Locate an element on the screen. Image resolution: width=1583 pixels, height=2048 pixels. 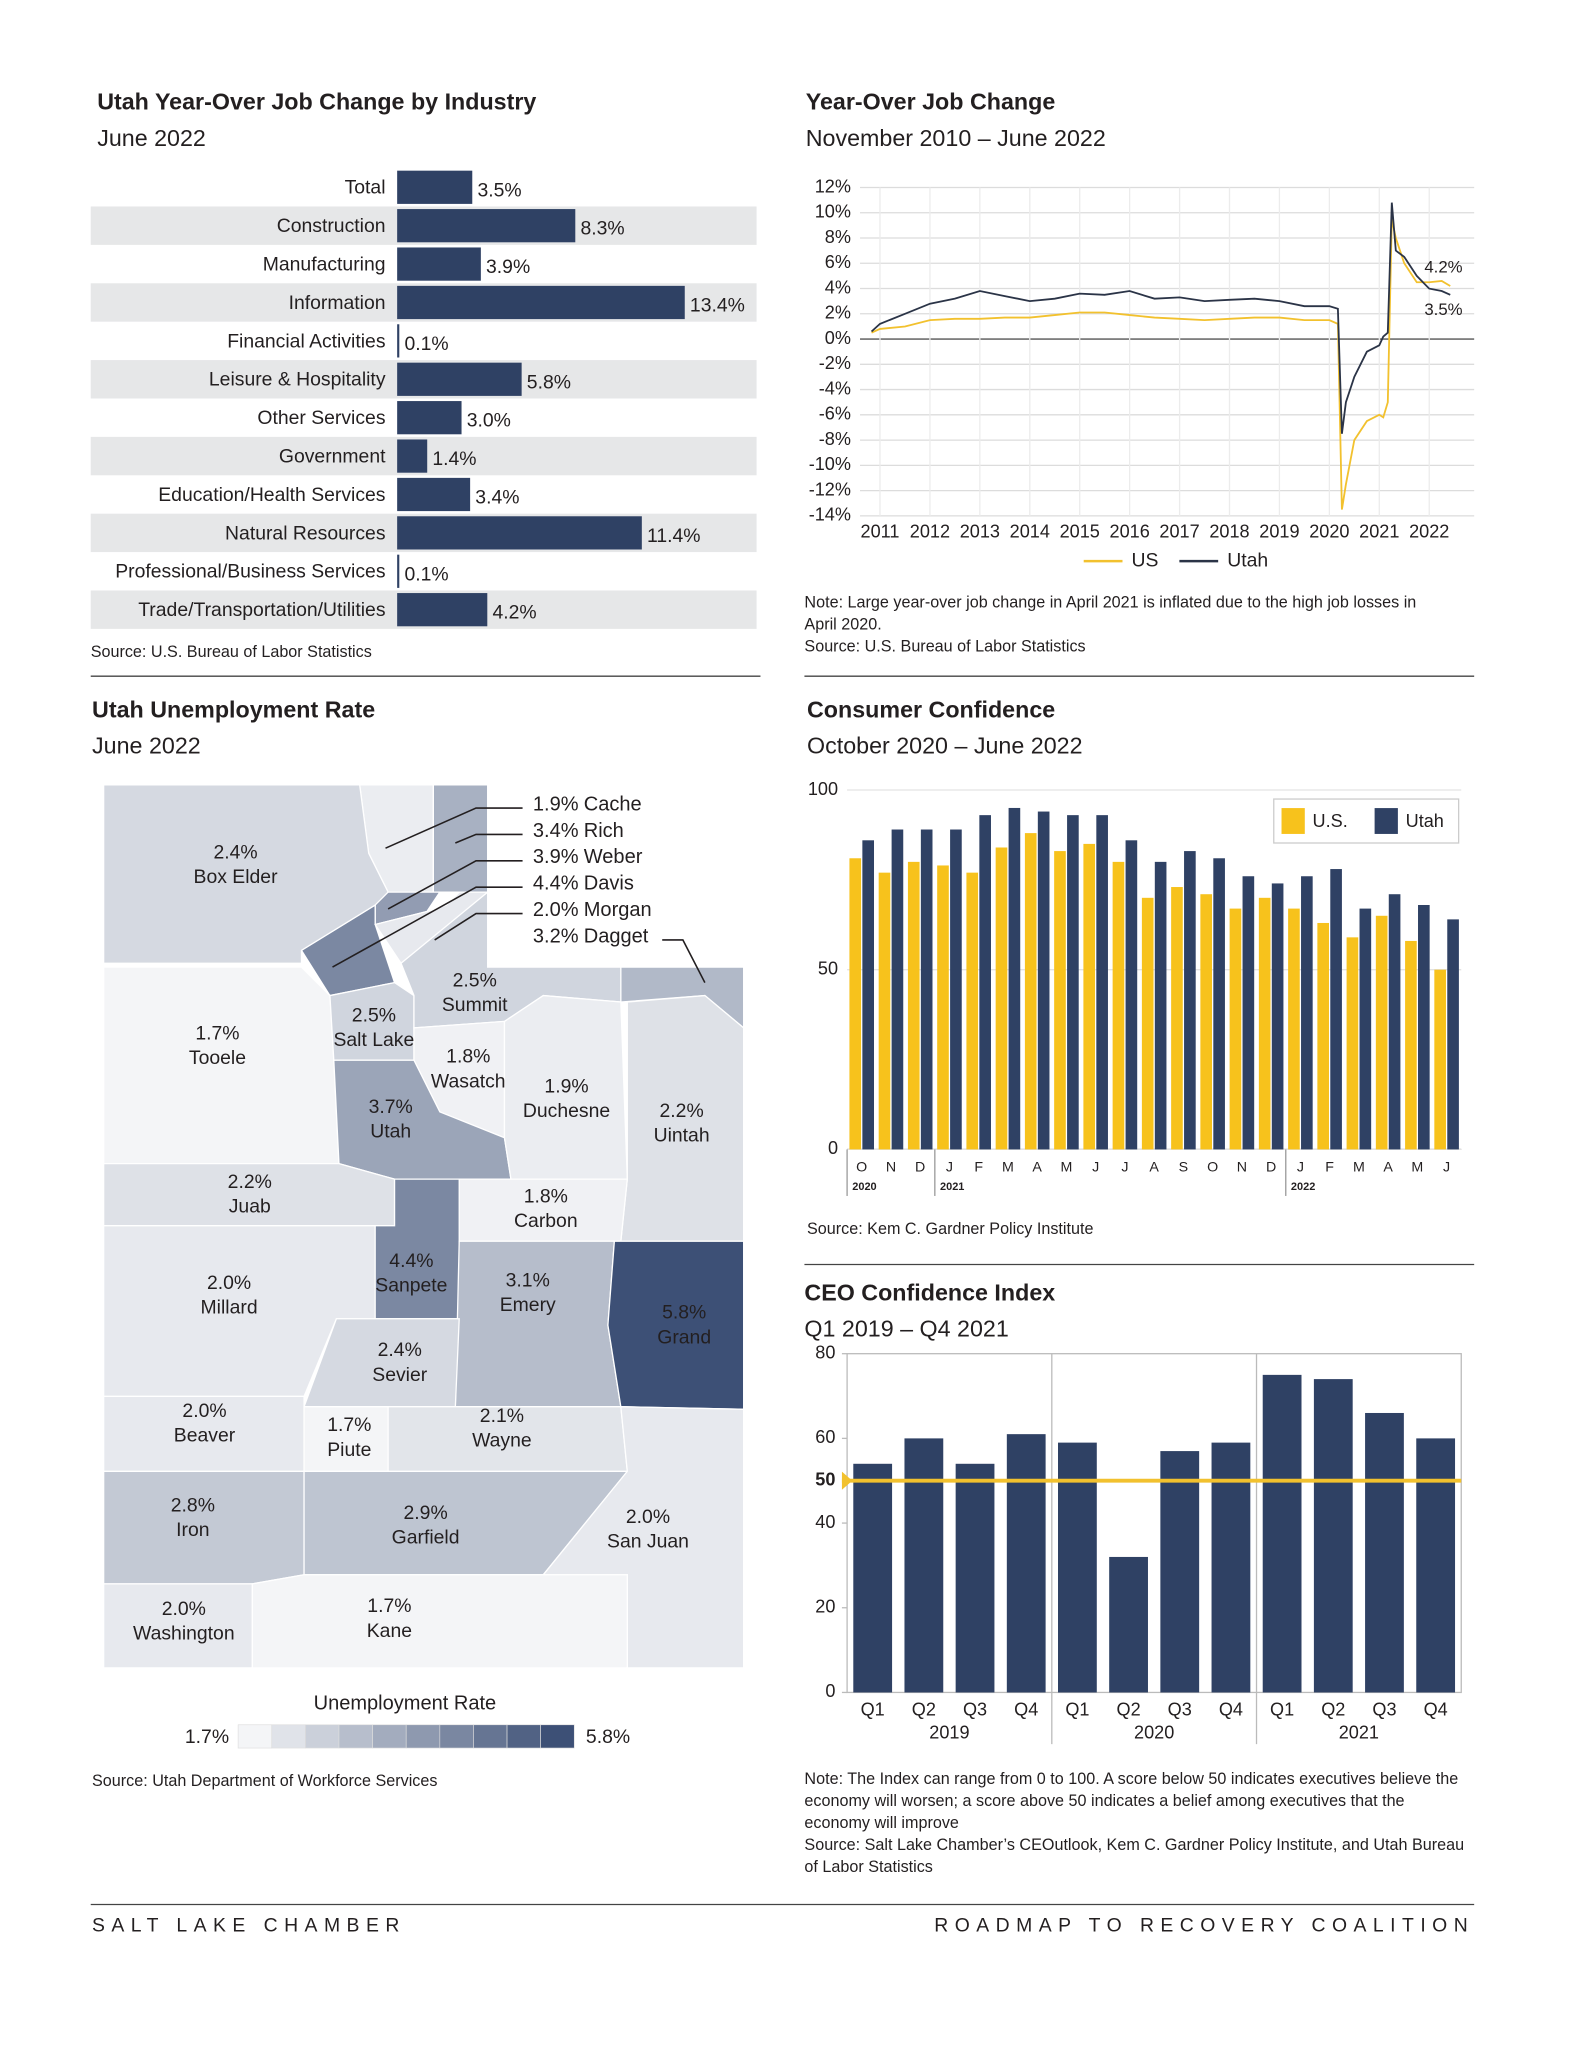
x-tick-label: A is located at coordinates (1154, 1167).